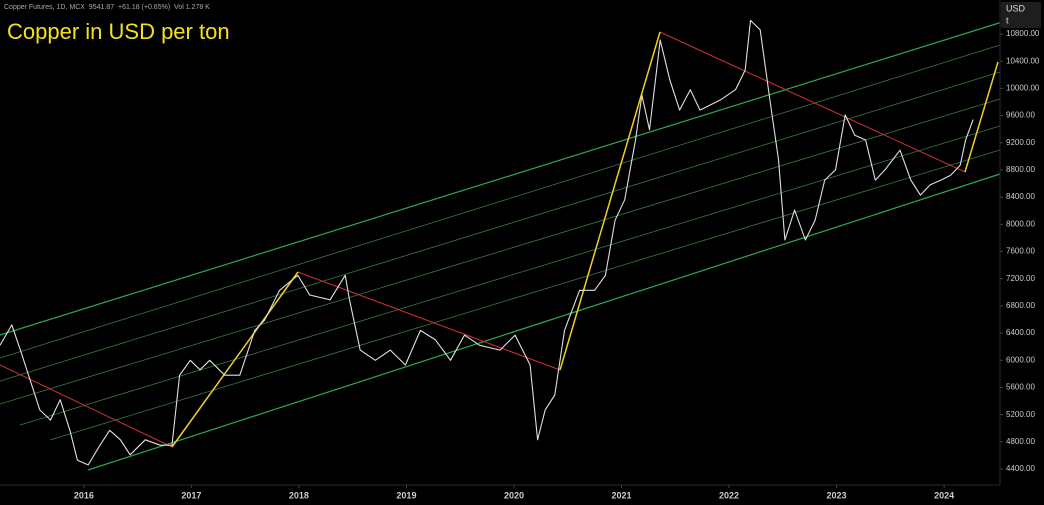 Image resolution: width=1044 pixels, height=505 pixels. What do you see at coordinates (621, 495) in the screenshot?
I see `x-tick-label: 2021` at bounding box center [621, 495].